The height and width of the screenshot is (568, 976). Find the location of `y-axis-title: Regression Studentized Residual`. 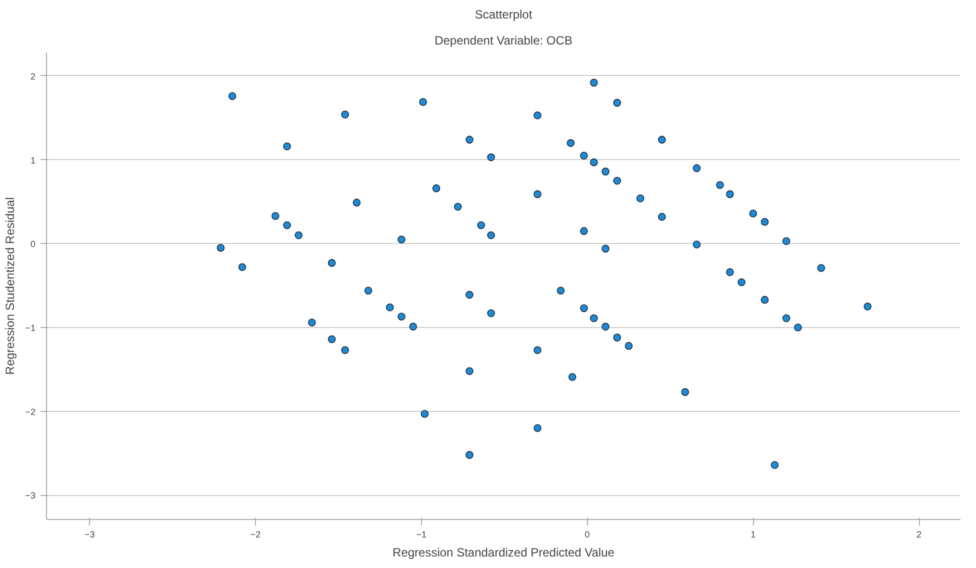

y-axis-title: Regression Studentized Residual is located at coordinates (10, 286).